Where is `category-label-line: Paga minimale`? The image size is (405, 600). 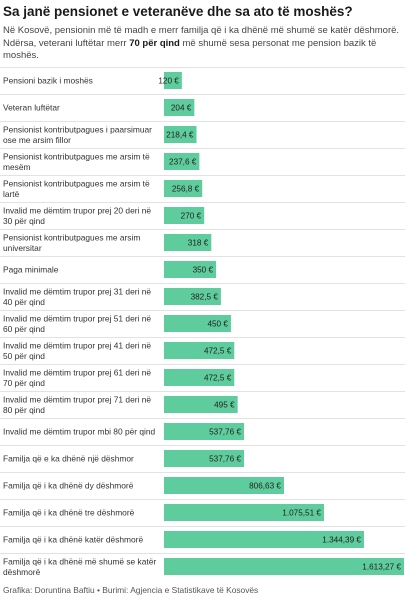
category-label-line: Paga minimale is located at coordinates (31, 270).